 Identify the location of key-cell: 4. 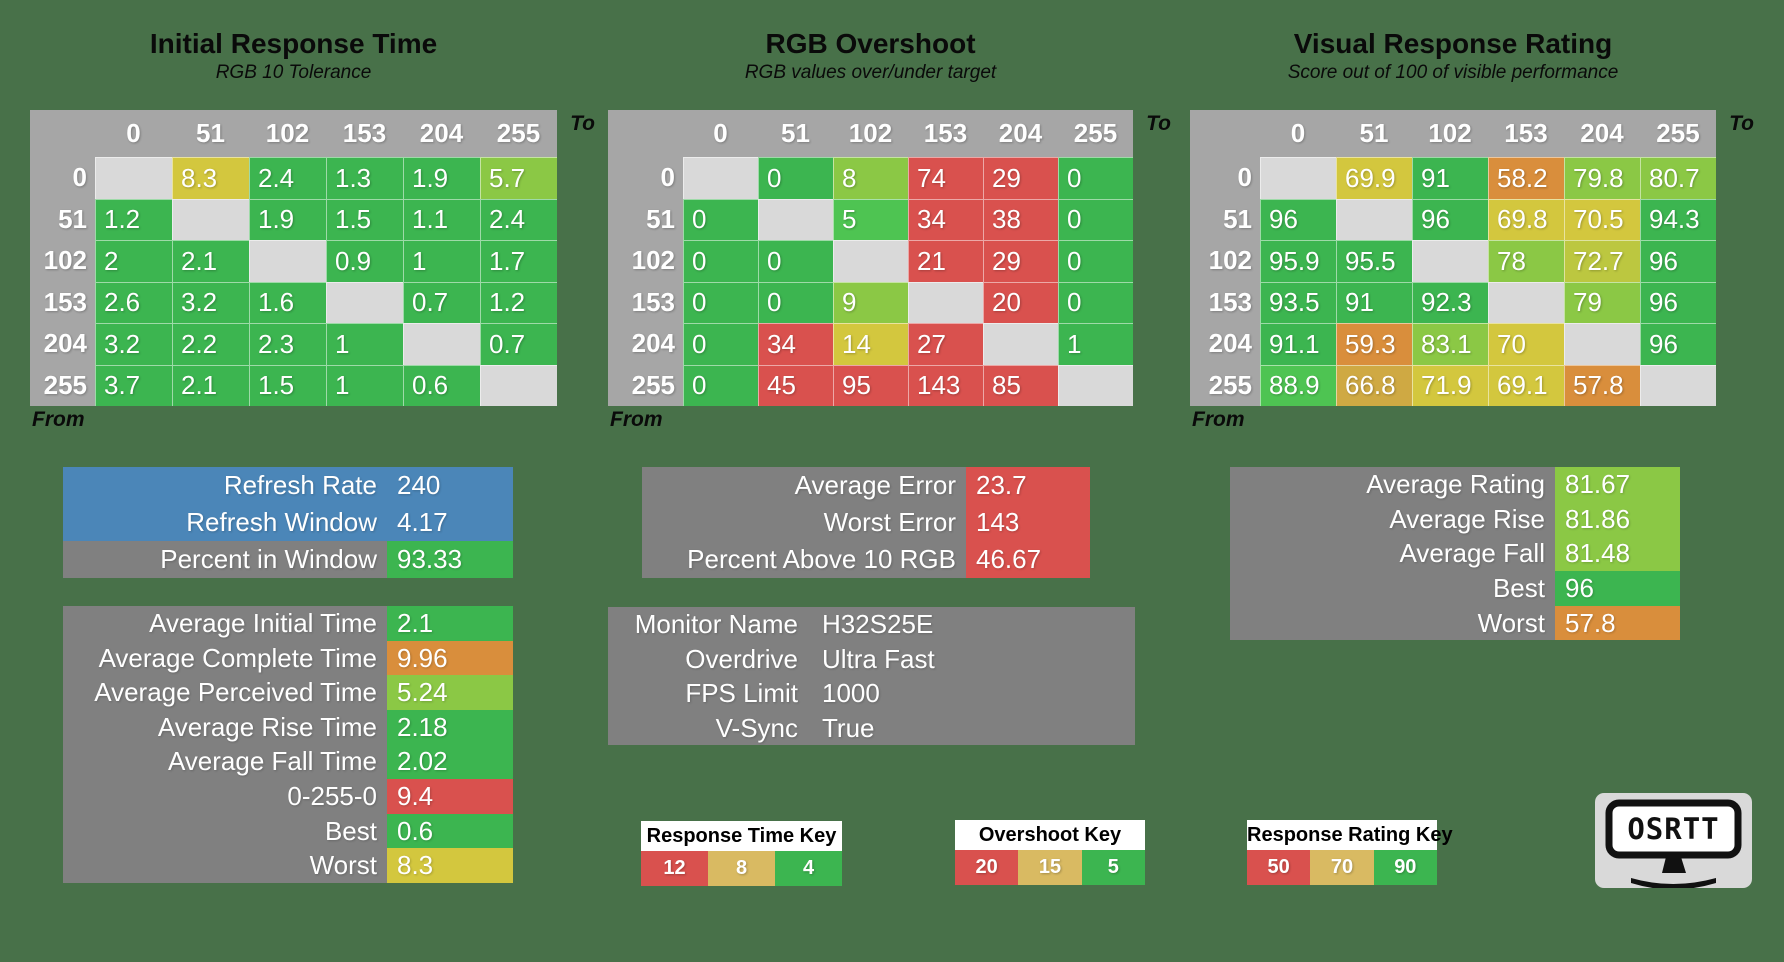
(808, 868).